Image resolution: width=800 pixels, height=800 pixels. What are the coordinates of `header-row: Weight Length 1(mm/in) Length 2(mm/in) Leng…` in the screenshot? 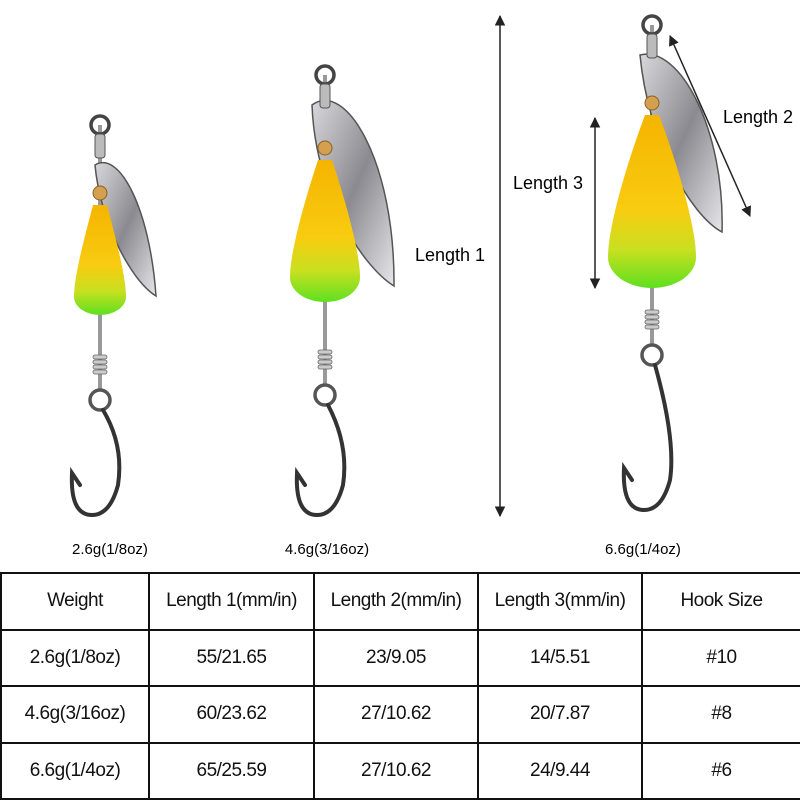 It's located at (400, 601).